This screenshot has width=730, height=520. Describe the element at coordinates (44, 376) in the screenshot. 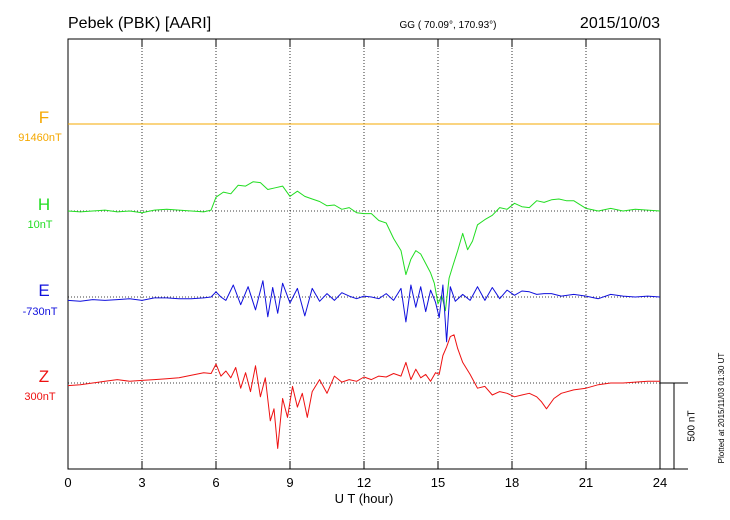

I see `series-name-z: Z` at that location.